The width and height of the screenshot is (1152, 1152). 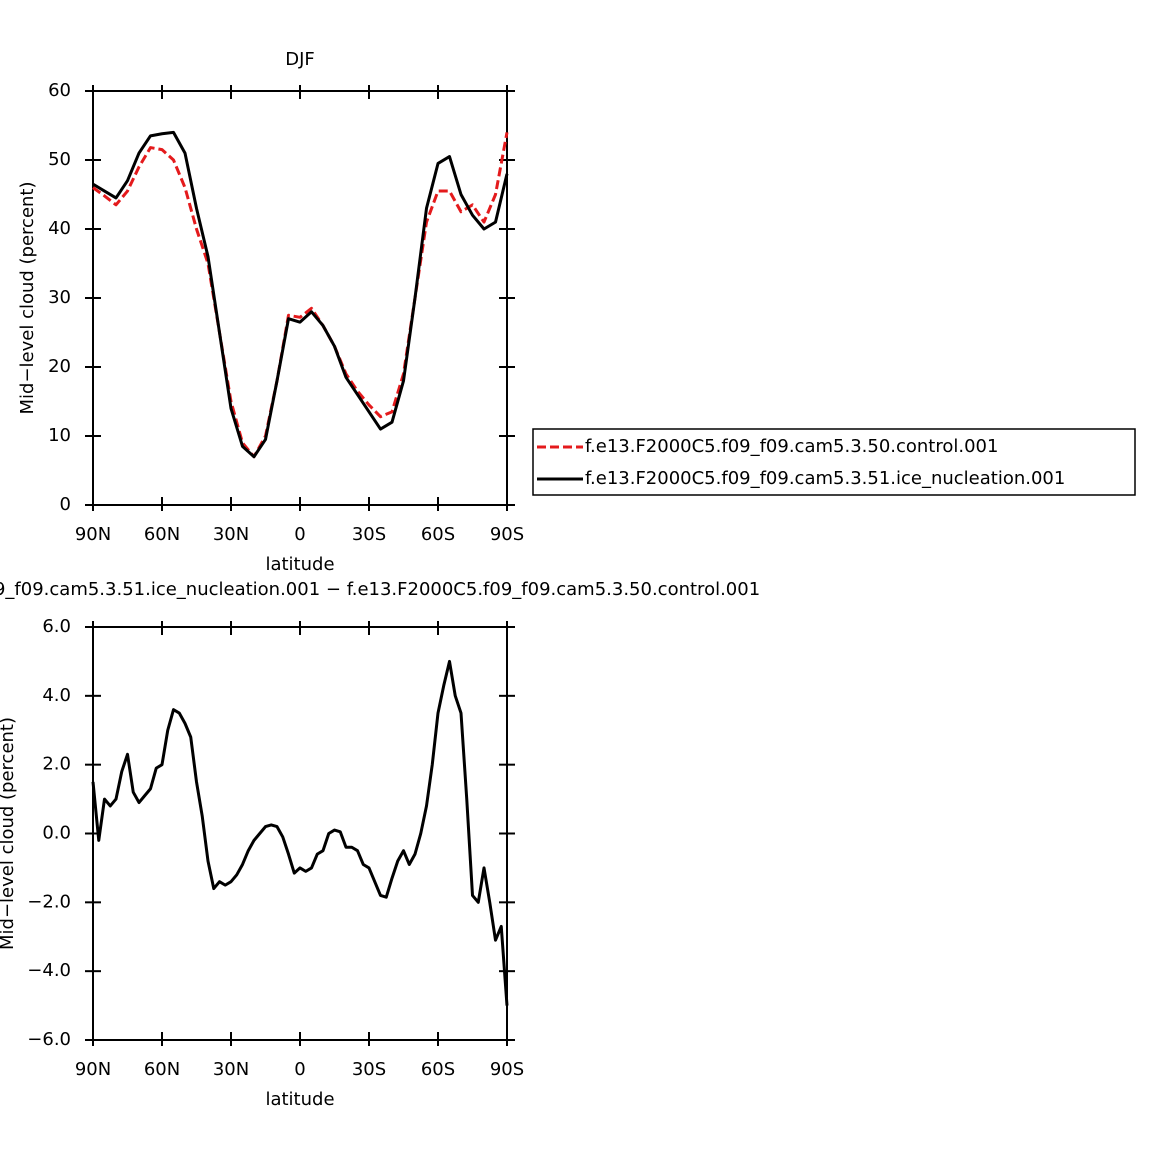 What do you see at coordinates (56, 626) in the screenshot?
I see `y-tick-label: 6.0` at bounding box center [56, 626].